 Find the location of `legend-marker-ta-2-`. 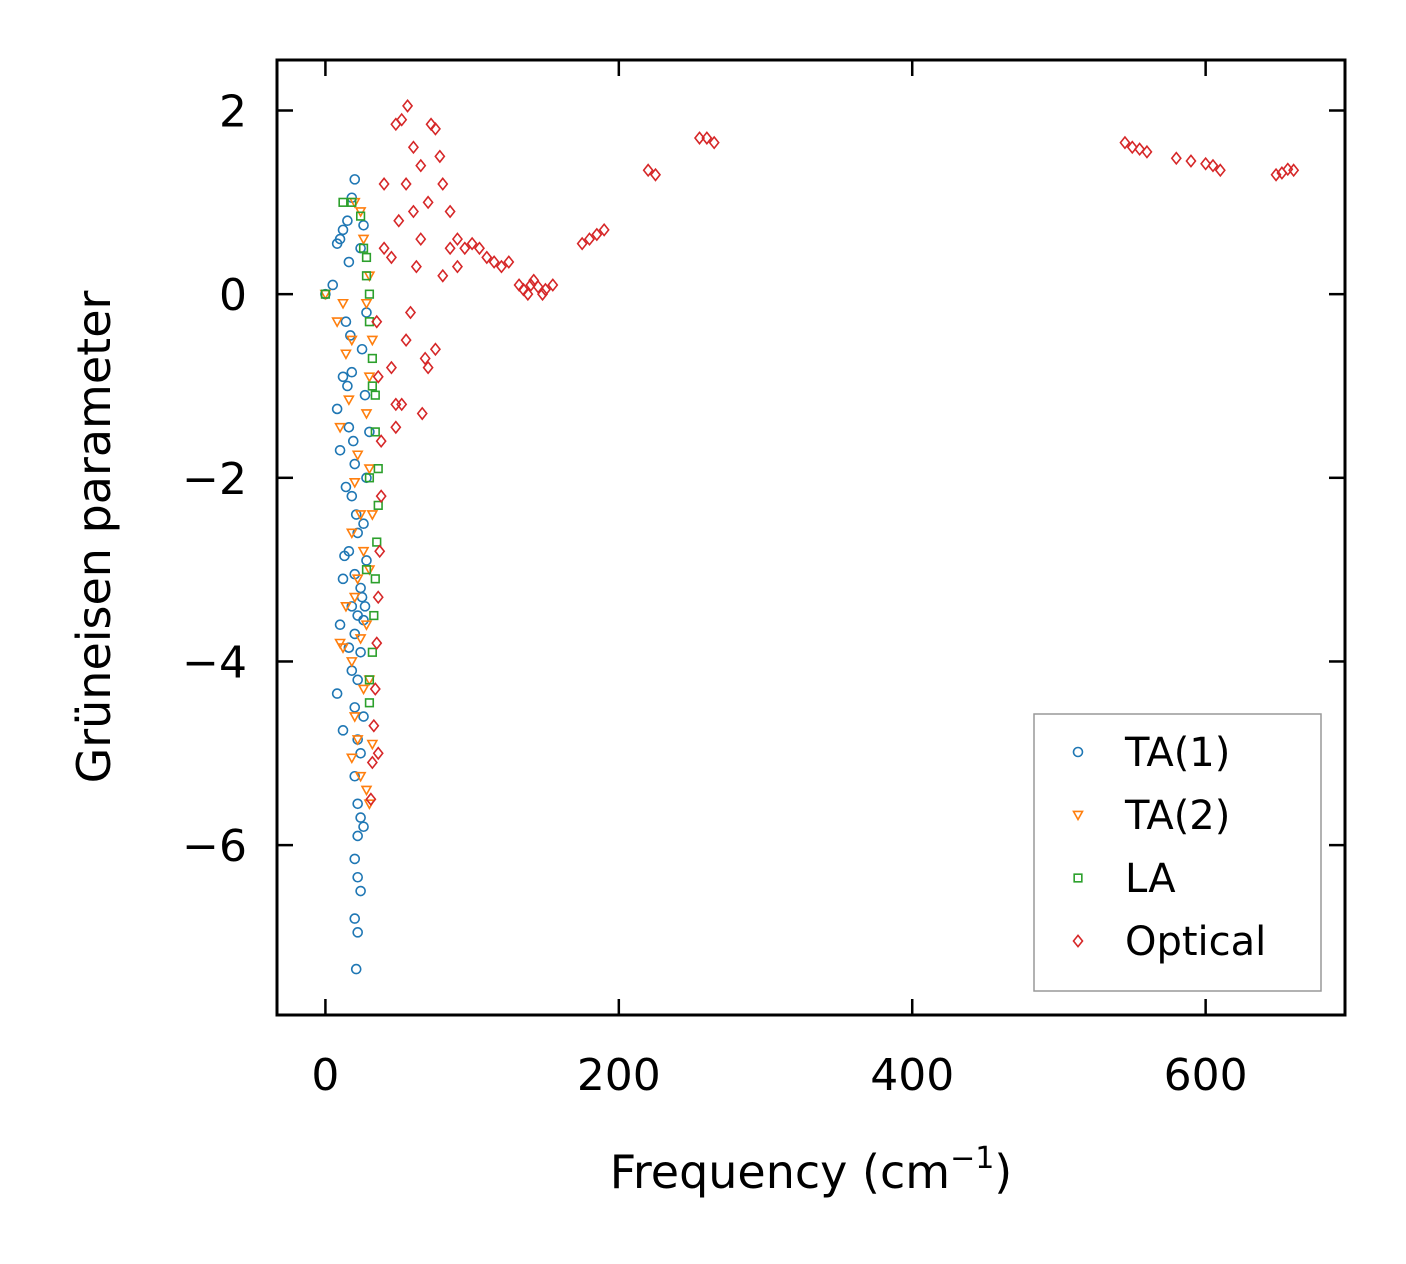

legend-marker-ta-2- is located at coordinates (1078, 816).